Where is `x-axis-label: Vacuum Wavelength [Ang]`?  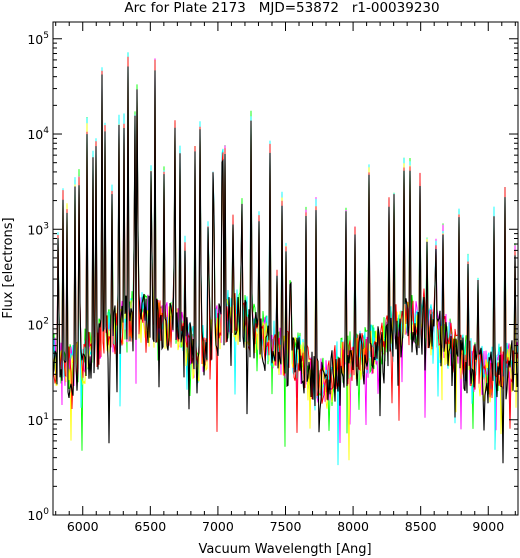
x-axis-label: Vacuum Wavelength [Ang] is located at coordinates (284, 549).